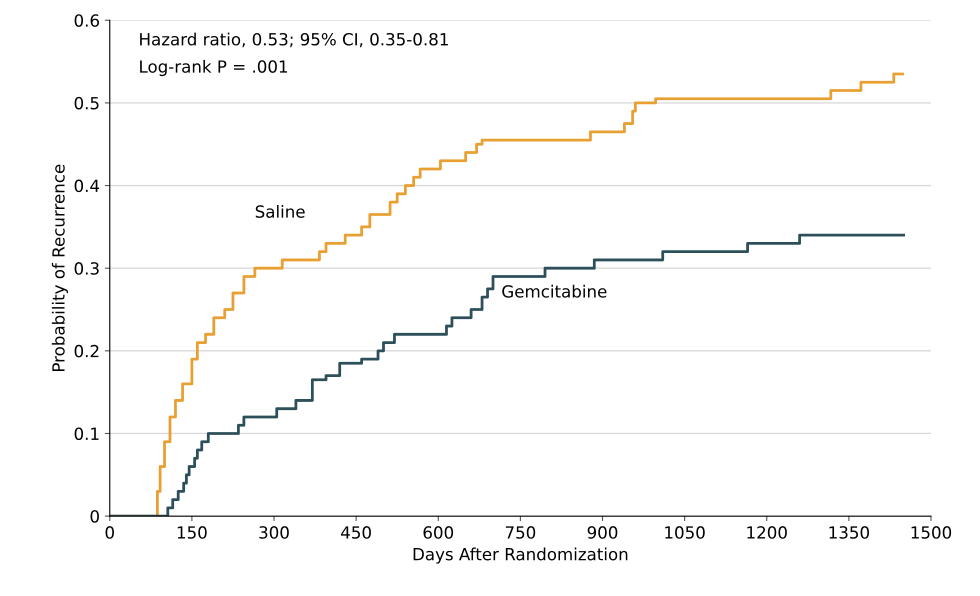  I want to click on series-label: Saline, so click(280, 211).